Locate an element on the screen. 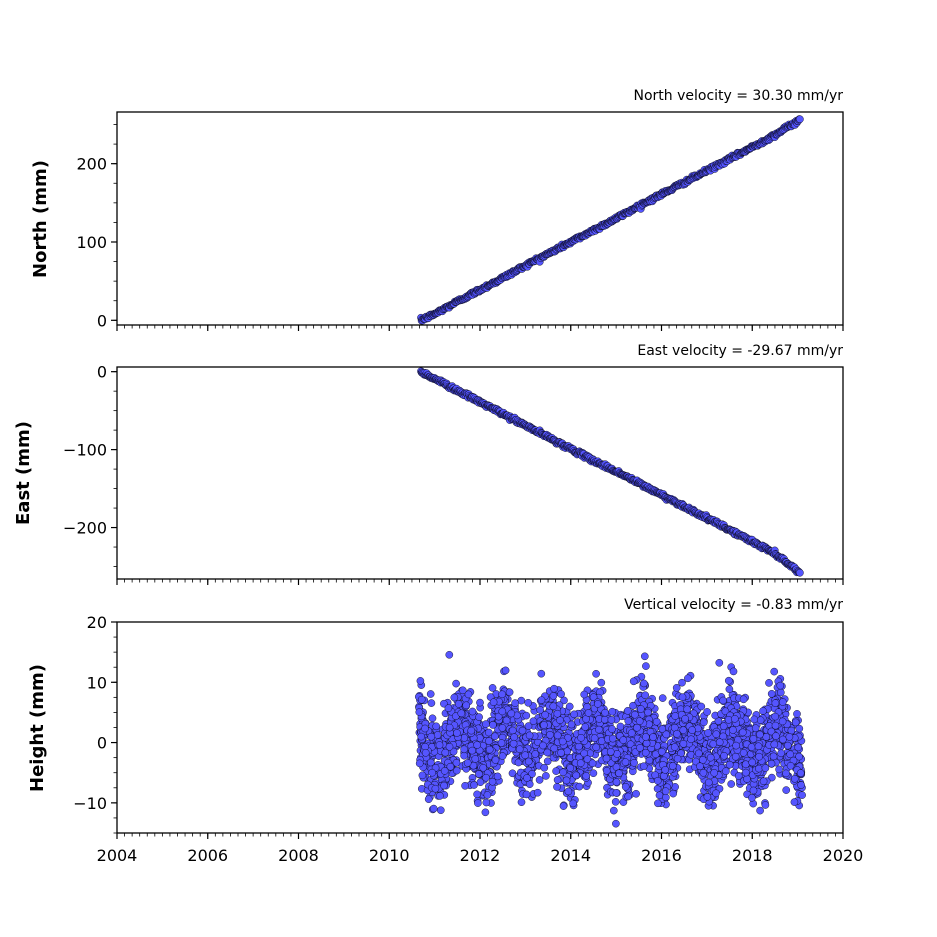 The height and width of the screenshot is (937, 937). east-data-points is located at coordinates (610, 472).